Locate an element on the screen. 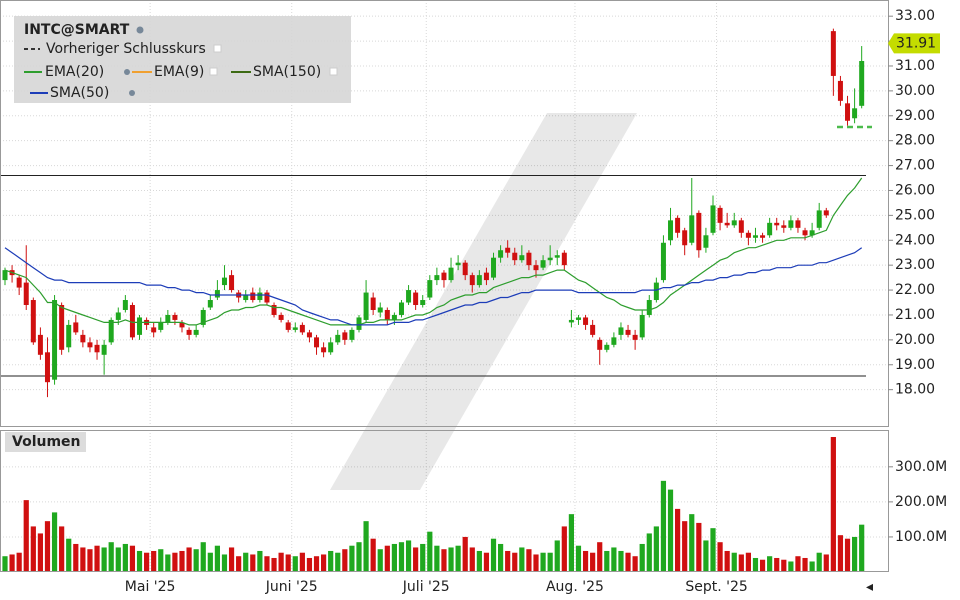 This screenshot has width=960, height=600. legend-label: EMA(20) is located at coordinates (74, 72).